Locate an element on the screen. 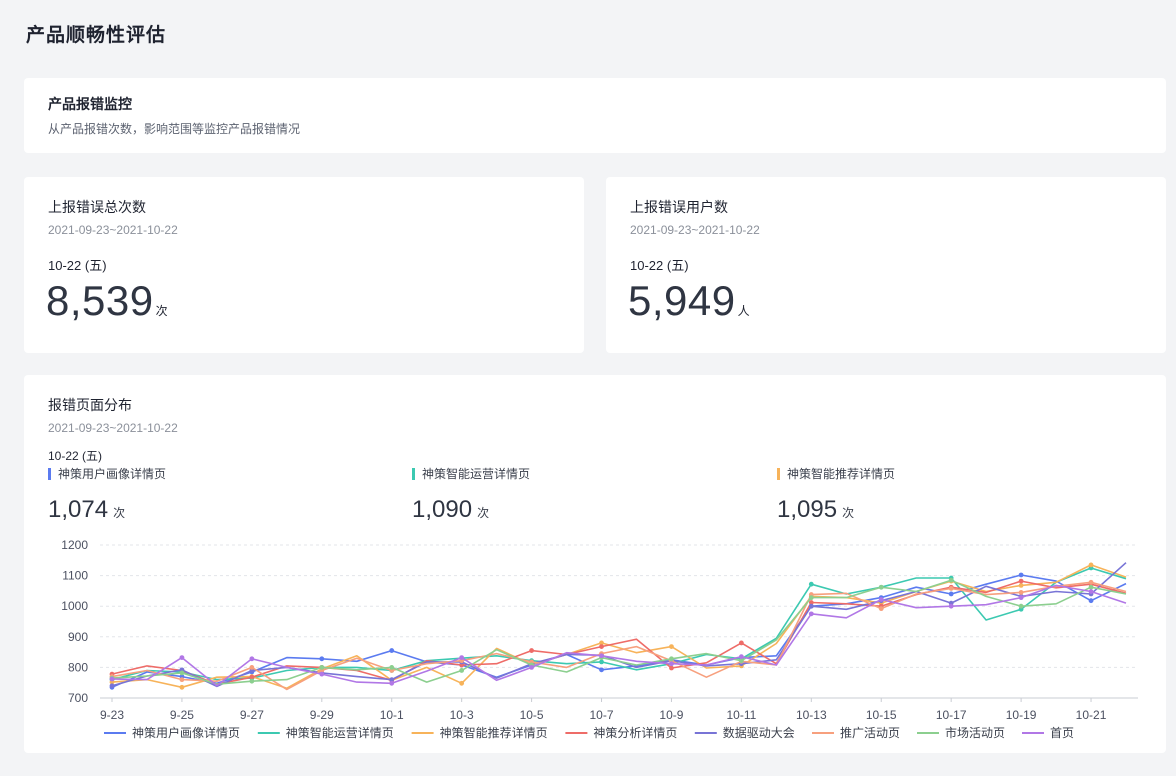 This screenshot has height=776, width=1176. legend-label: 首页 is located at coordinates (1062, 733).